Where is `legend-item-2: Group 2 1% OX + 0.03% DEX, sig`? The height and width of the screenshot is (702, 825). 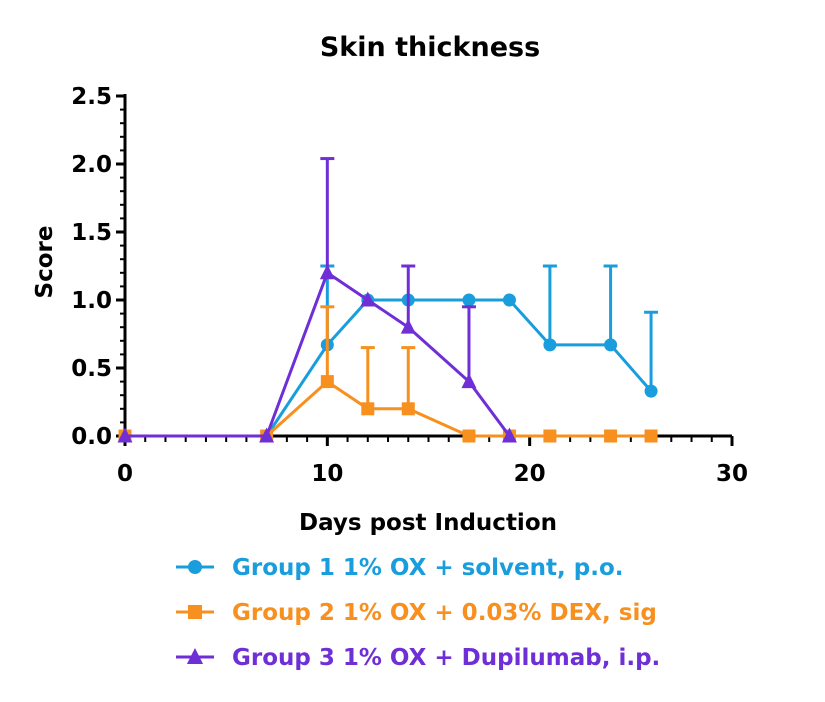
legend-item-2: Group 2 1% OX + 0.03% DEX, sig is located at coordinates (416, 613).